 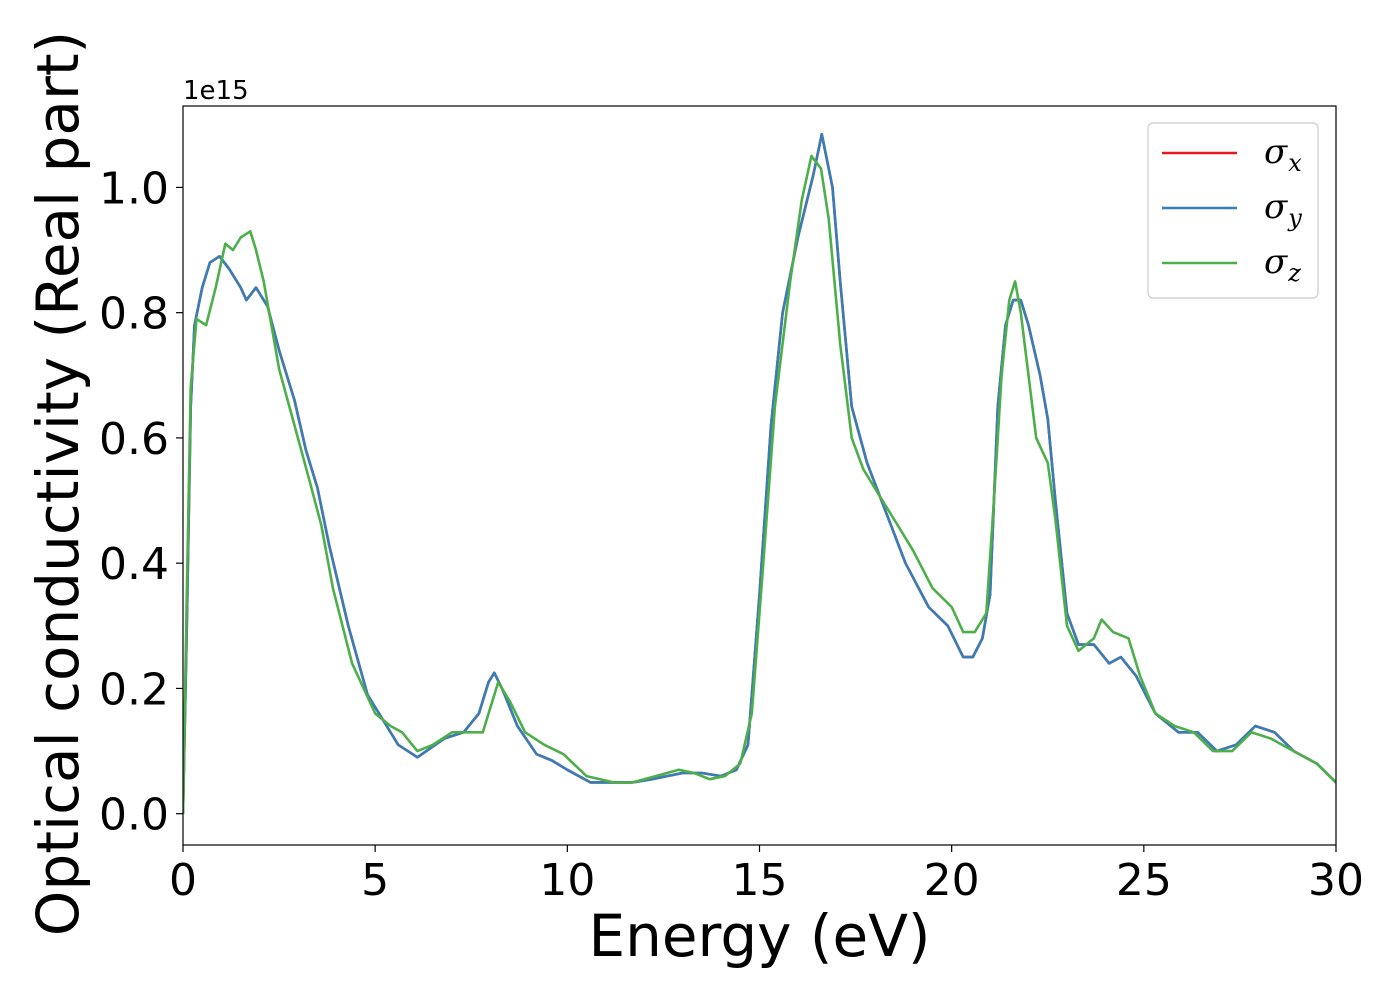 What do you see at coordinates (134, 439) in the screenshot?
I see `y-tick-label: 0.6` at bounding box center [134, 439].